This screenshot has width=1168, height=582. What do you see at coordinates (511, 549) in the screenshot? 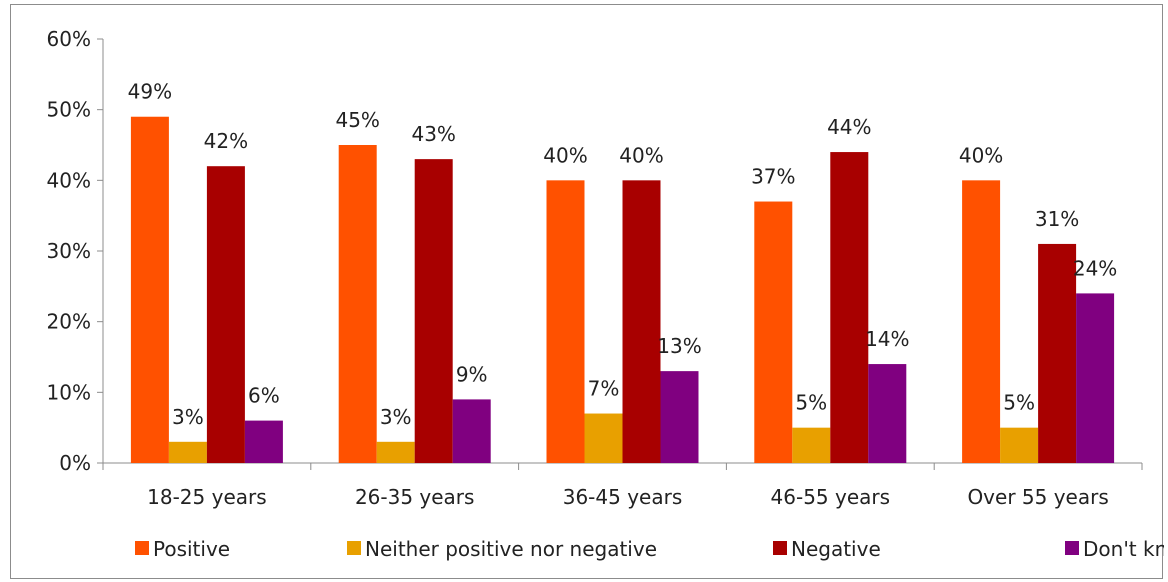
I see `legend-label: Neither positive nor negative` at bounding box center [511, 549].